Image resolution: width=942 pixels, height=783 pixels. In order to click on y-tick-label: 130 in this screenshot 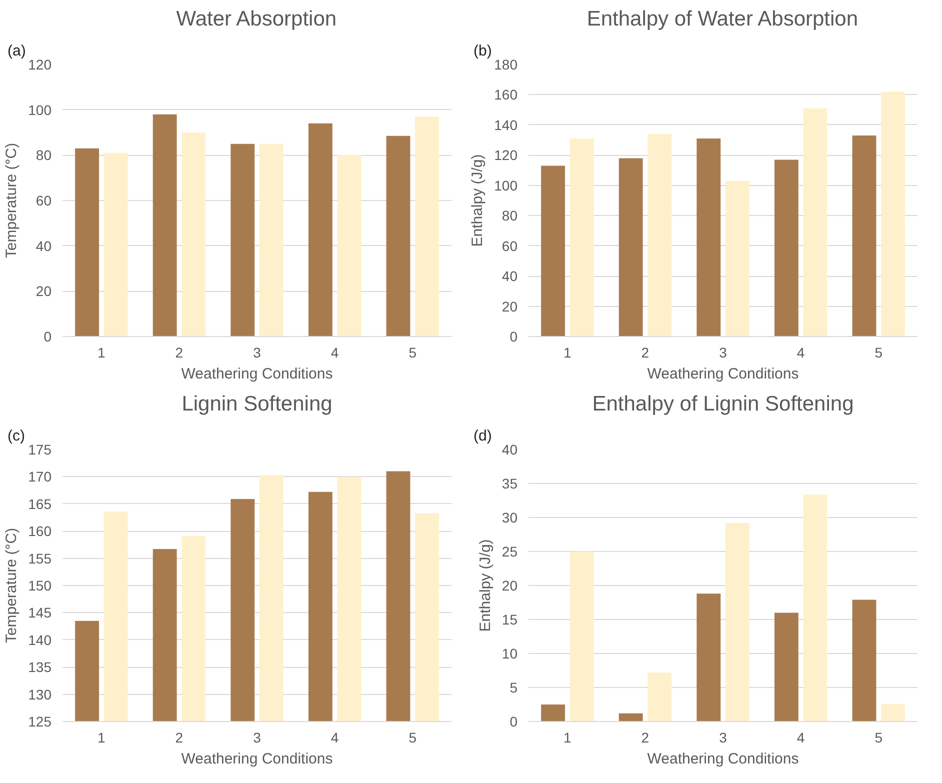, I will do `click(40, 694)`.